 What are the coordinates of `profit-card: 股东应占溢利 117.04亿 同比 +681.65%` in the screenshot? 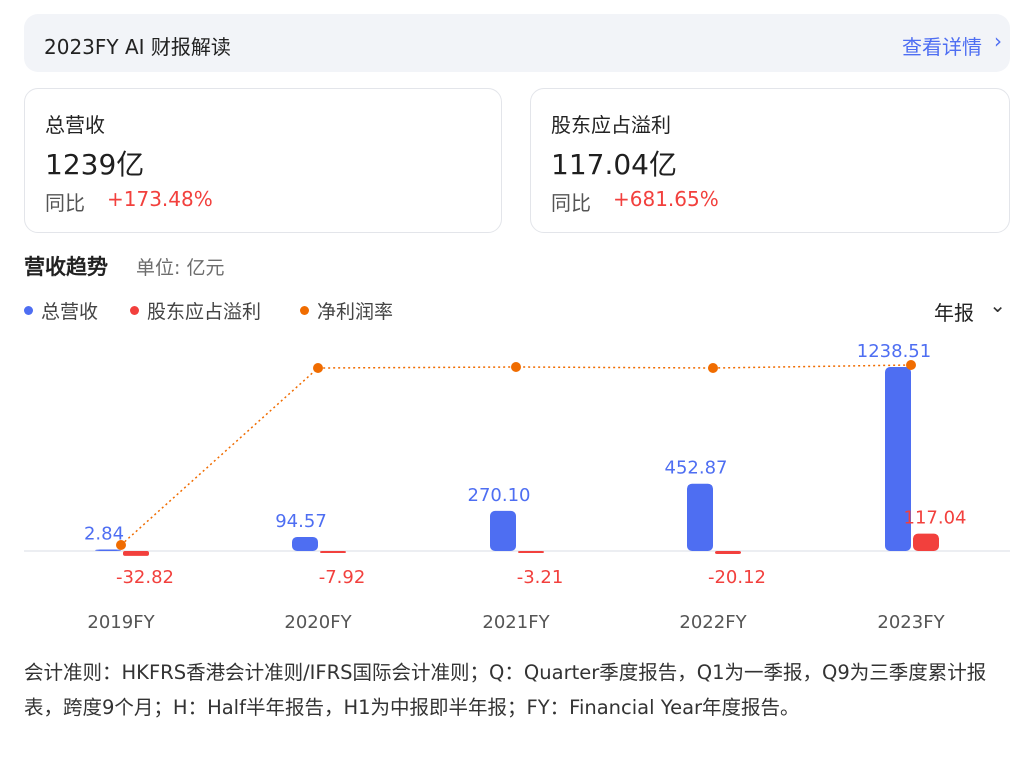 It's located at (770, 160).